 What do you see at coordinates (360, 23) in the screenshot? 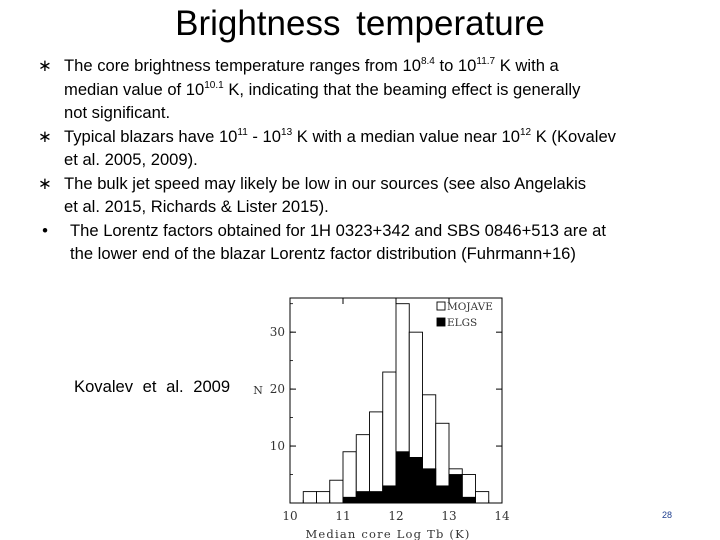
I see `slide-title: Brightness temperature` at bounding box center [360, 23].